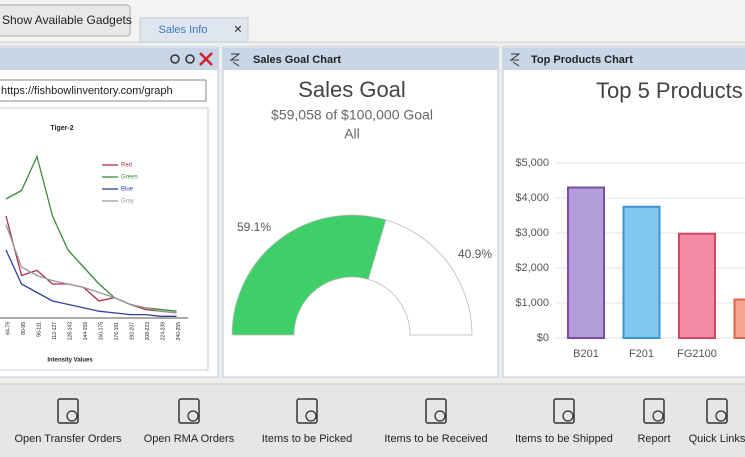 This screenshot has width=745, height=457. What do you see at coordinates (24, 328) in the screenshot?
I see `x-tick-label: 80-95` at bounding box center [24, 328].